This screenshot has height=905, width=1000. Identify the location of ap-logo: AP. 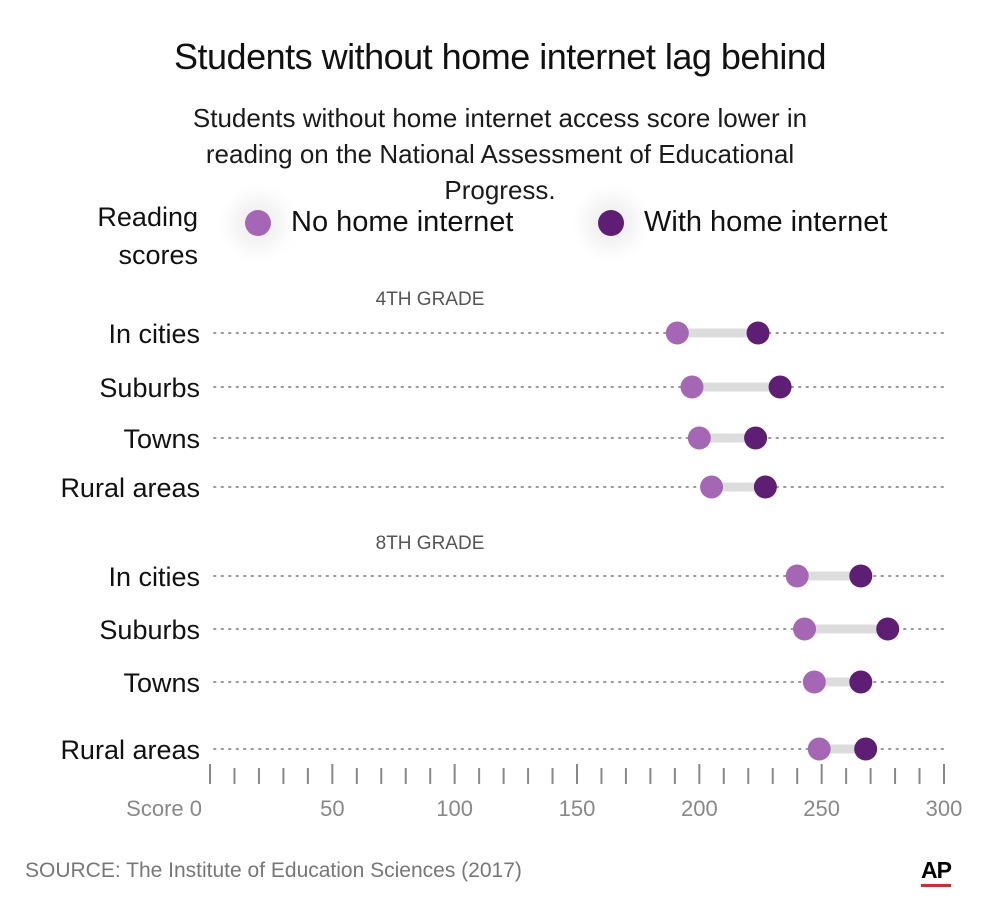
(936, 870).